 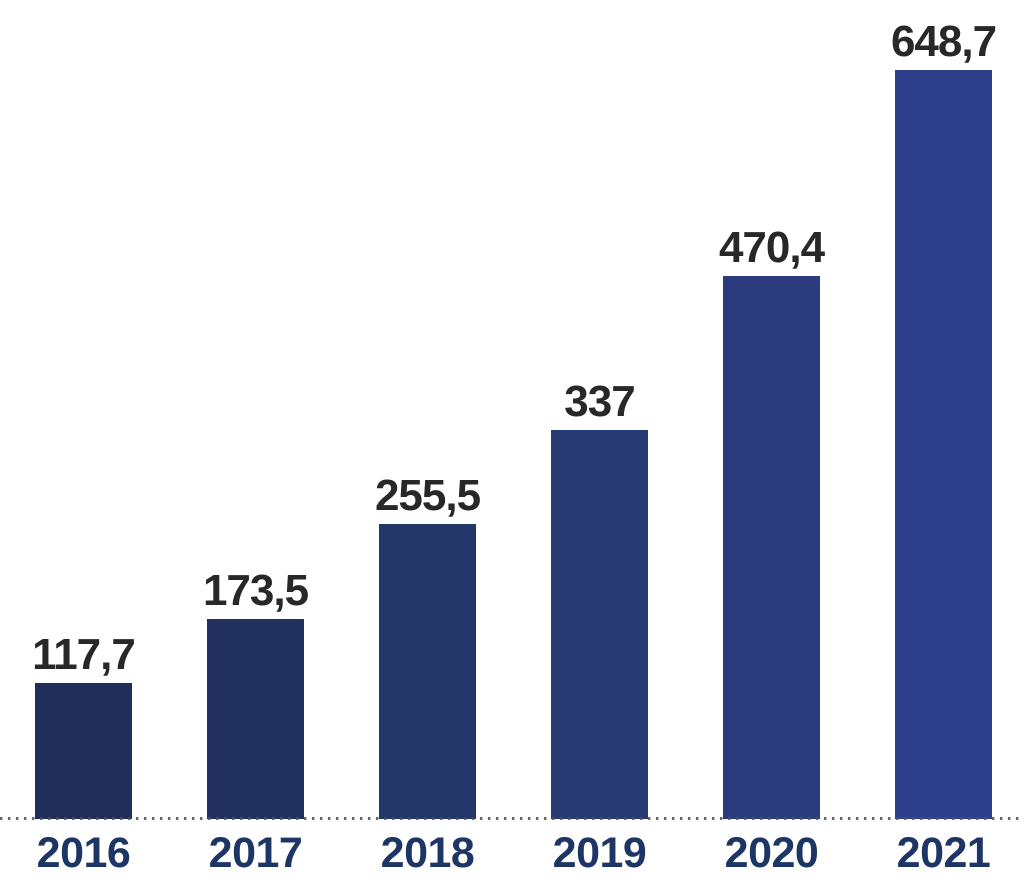 I want to click on bar-2017, so click(x=255, y=719).